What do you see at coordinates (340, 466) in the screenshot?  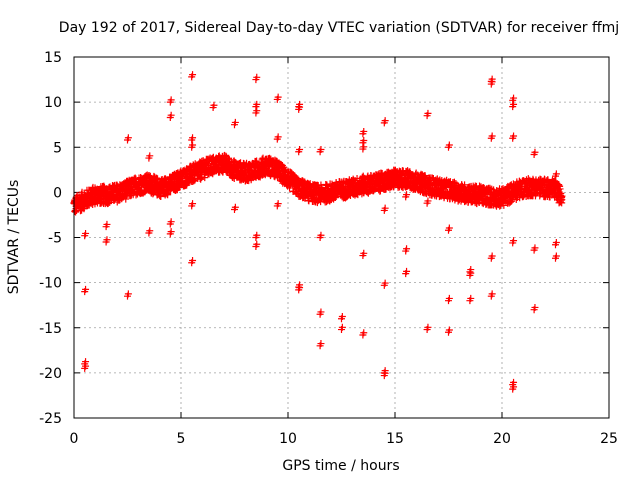 I see `x-axis-label: GPS time / hours` at bounding box center [340, 466].